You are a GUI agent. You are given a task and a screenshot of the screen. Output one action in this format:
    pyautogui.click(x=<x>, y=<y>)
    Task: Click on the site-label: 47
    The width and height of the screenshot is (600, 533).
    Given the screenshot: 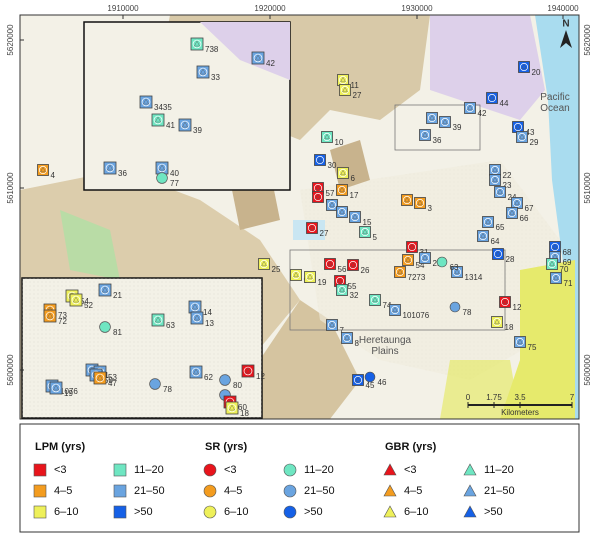 What is the action you would take?
    pyautogui.click(x=112, y=383)
    